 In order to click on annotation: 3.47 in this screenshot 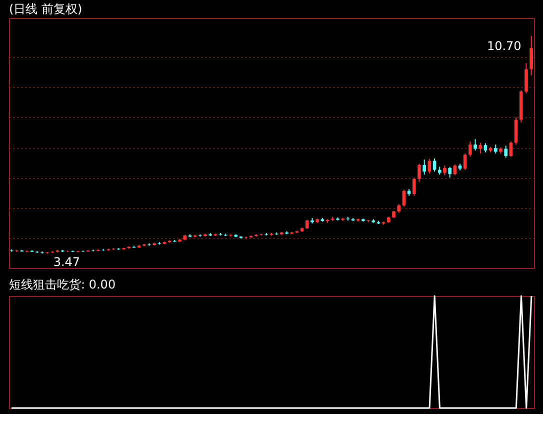, I will do `click(66, 261)`.